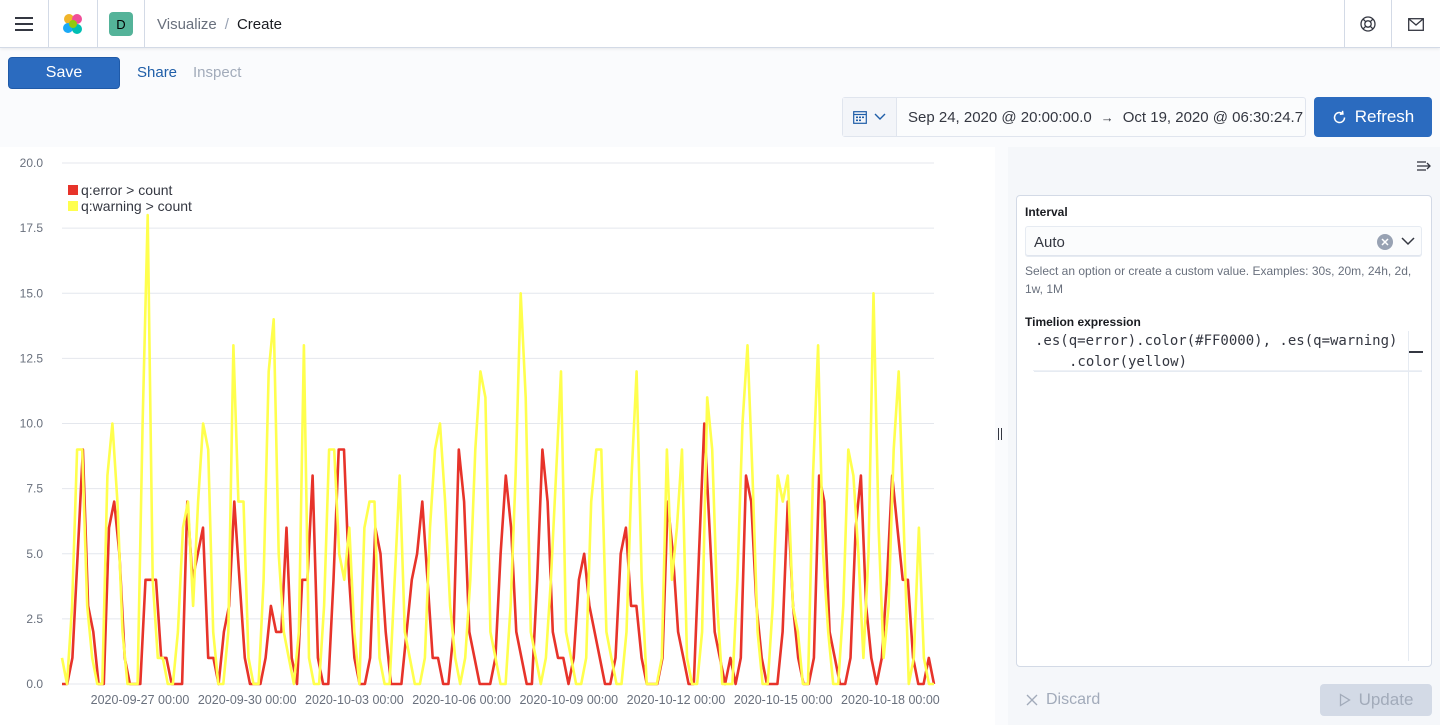 This screenshot has width=1440, height=725. What do you see at coordinates (1416, 352) in the screenshot?
I see `editor-scroll-handle` at bounding box center [1416, 352].